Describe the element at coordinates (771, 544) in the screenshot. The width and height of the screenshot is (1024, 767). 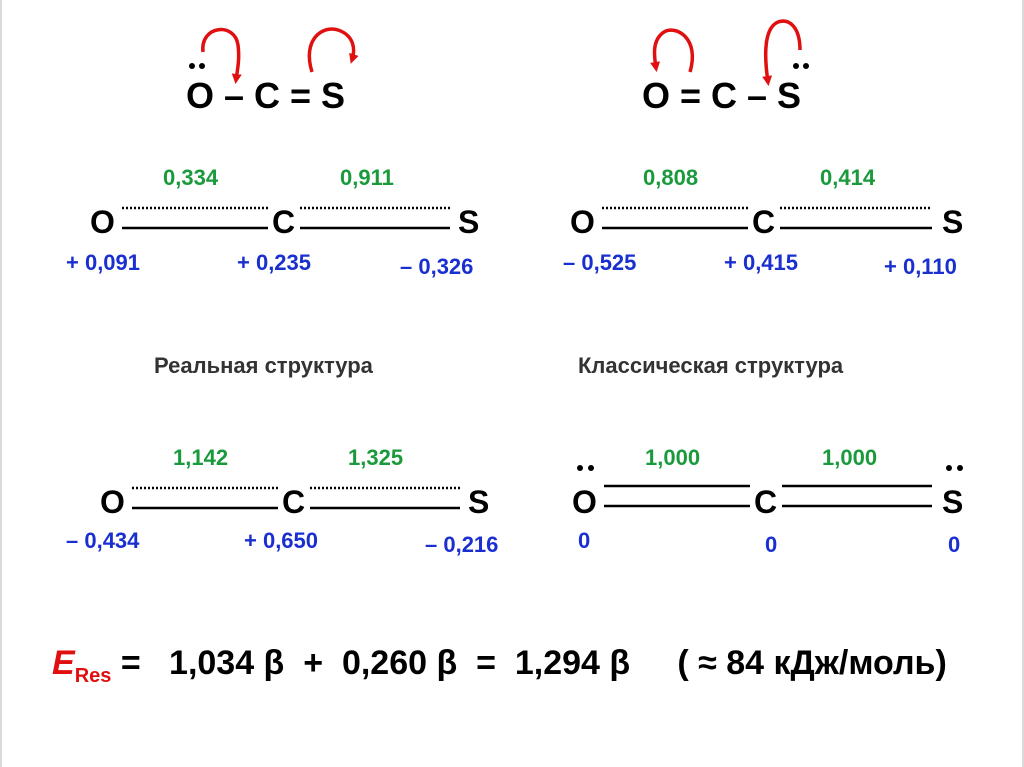
I see `charge-c: 0` at that location.